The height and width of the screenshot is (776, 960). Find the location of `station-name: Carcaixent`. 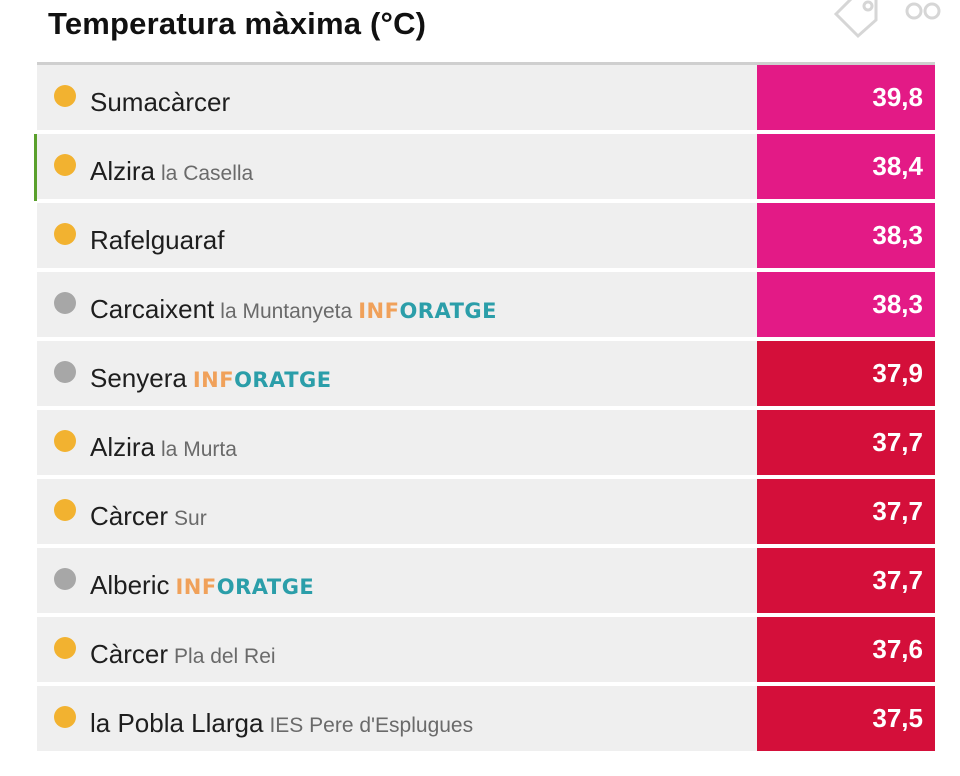

station-name: Carcaixent is located at coordinates (152, 309).